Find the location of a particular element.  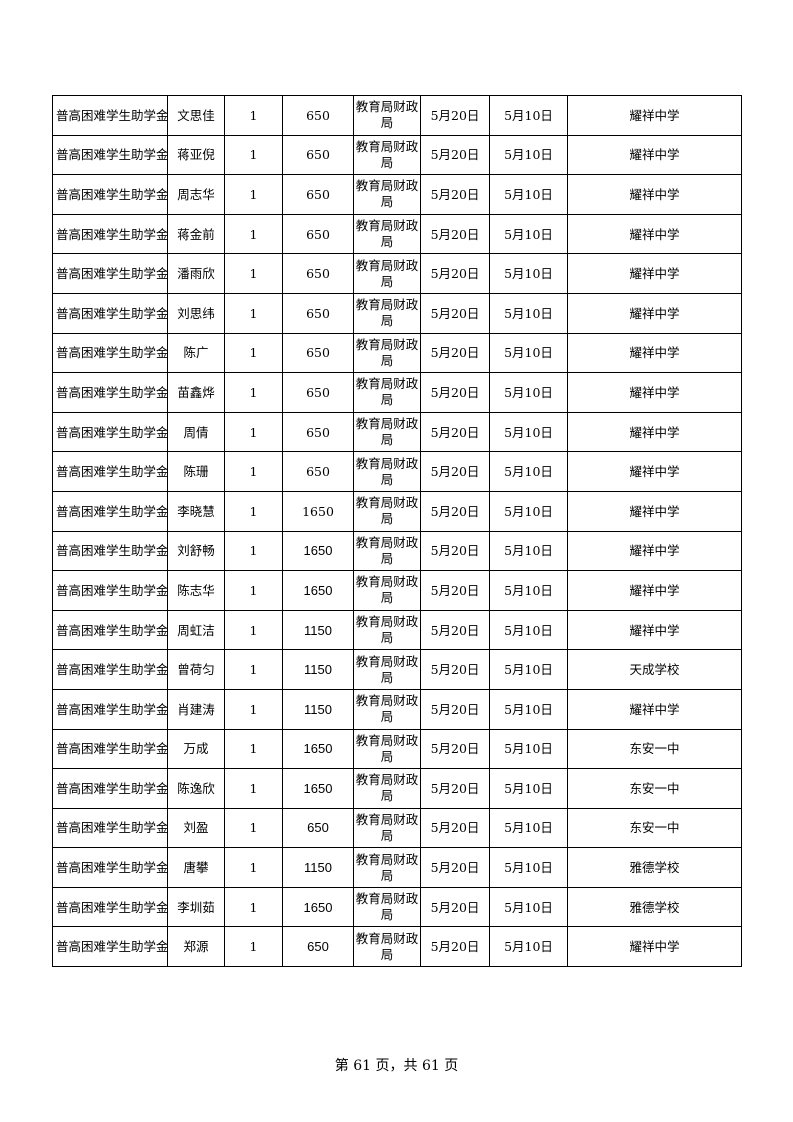

table-row: 普高困难学生助学金 郑源 1 650 教育局财政局 5月20日 5月10日 耀祥中学 is located at coordinates (397, 947).